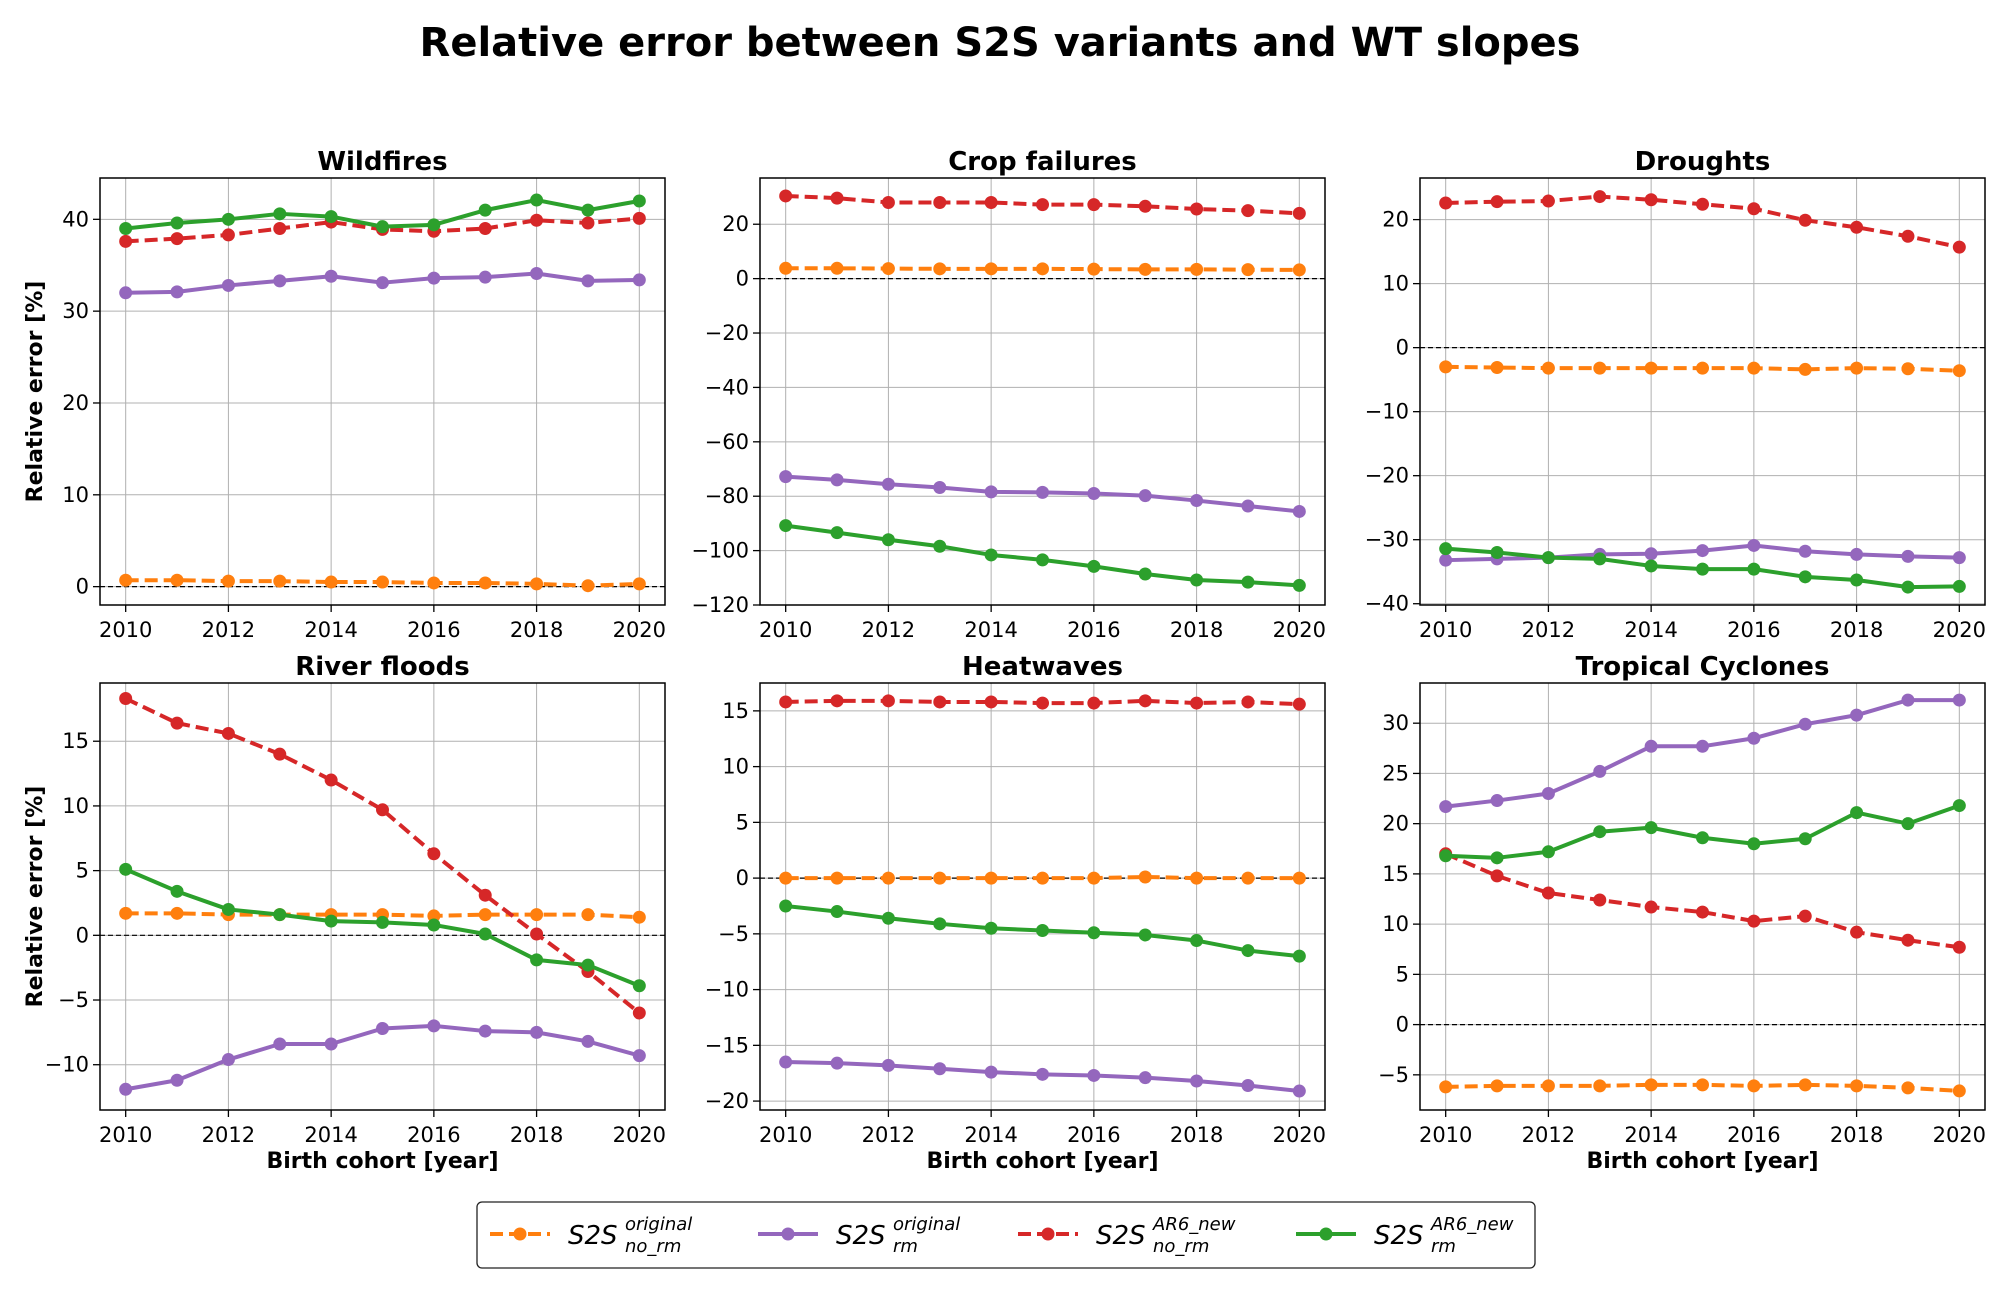 Image resolution: width=2000 pixels, height=1300 pixels. I want to click on subplot-title: Wildfires, so click(382, 162).